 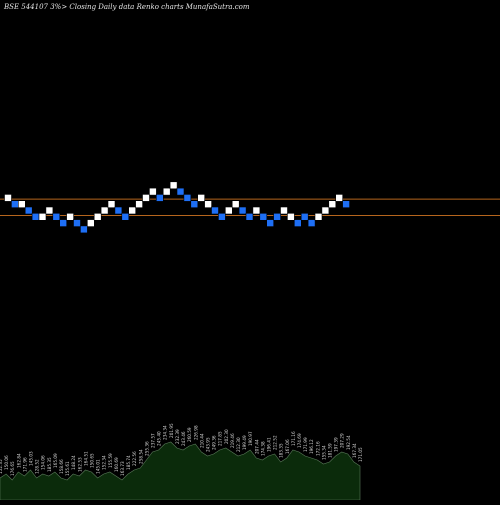 I want to click on volume-label: 185.35, so click(x=49, y=464).